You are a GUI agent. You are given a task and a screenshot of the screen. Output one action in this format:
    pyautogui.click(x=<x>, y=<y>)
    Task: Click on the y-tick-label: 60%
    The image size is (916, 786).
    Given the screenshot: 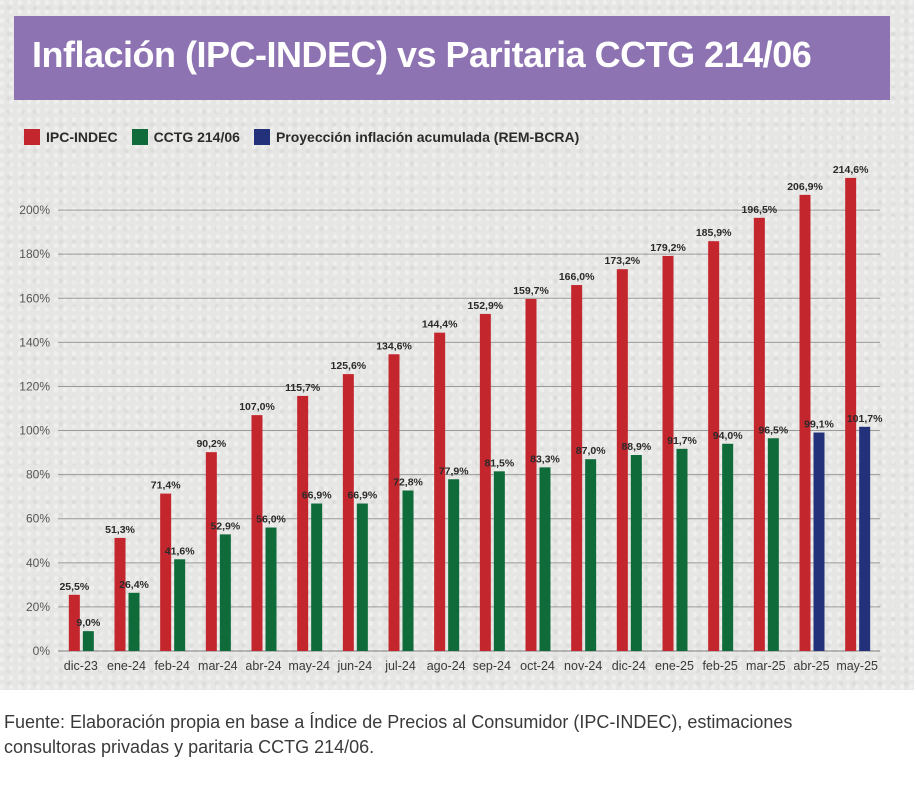 What is the action you would take?
    pyautogui.click(x=38, y=519)
    